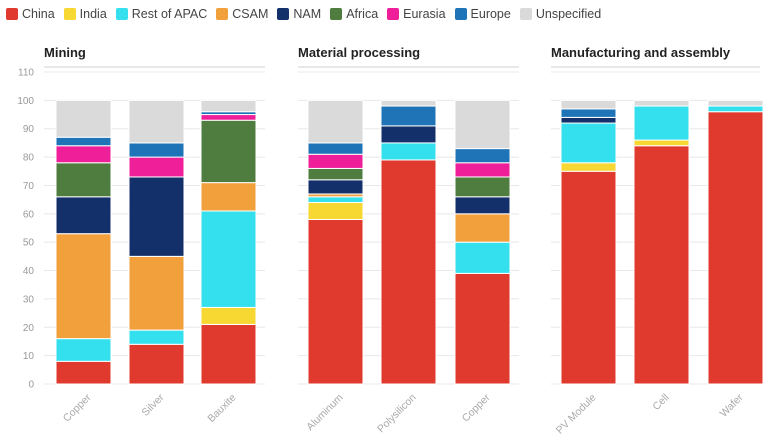 This screenshot has width=769, height=442. I want to click on legend-item-china: China, so click(30, 14).